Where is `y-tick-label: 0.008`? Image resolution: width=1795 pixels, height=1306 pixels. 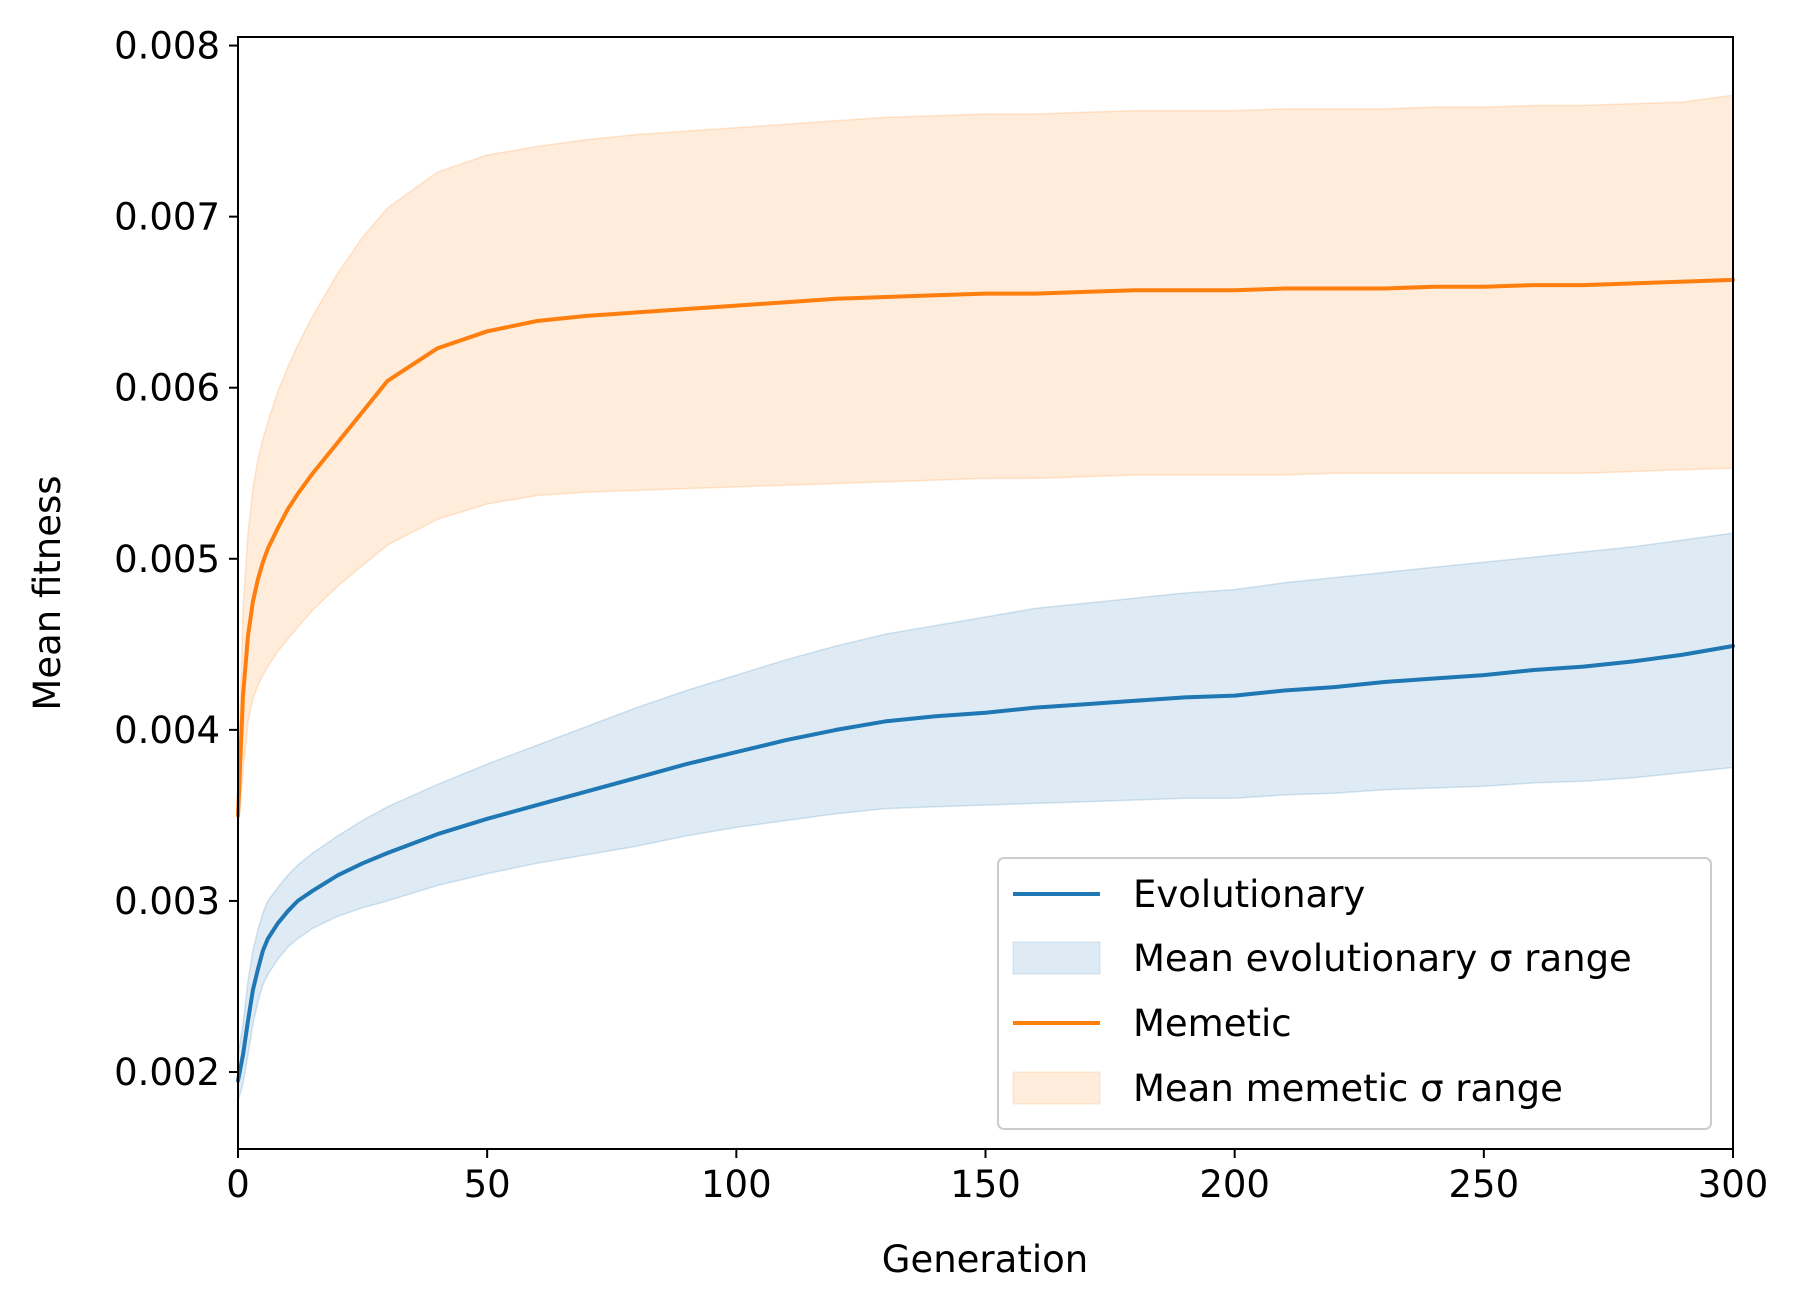 y-tick-label: 0.008 is located at coordinates (167, 46).